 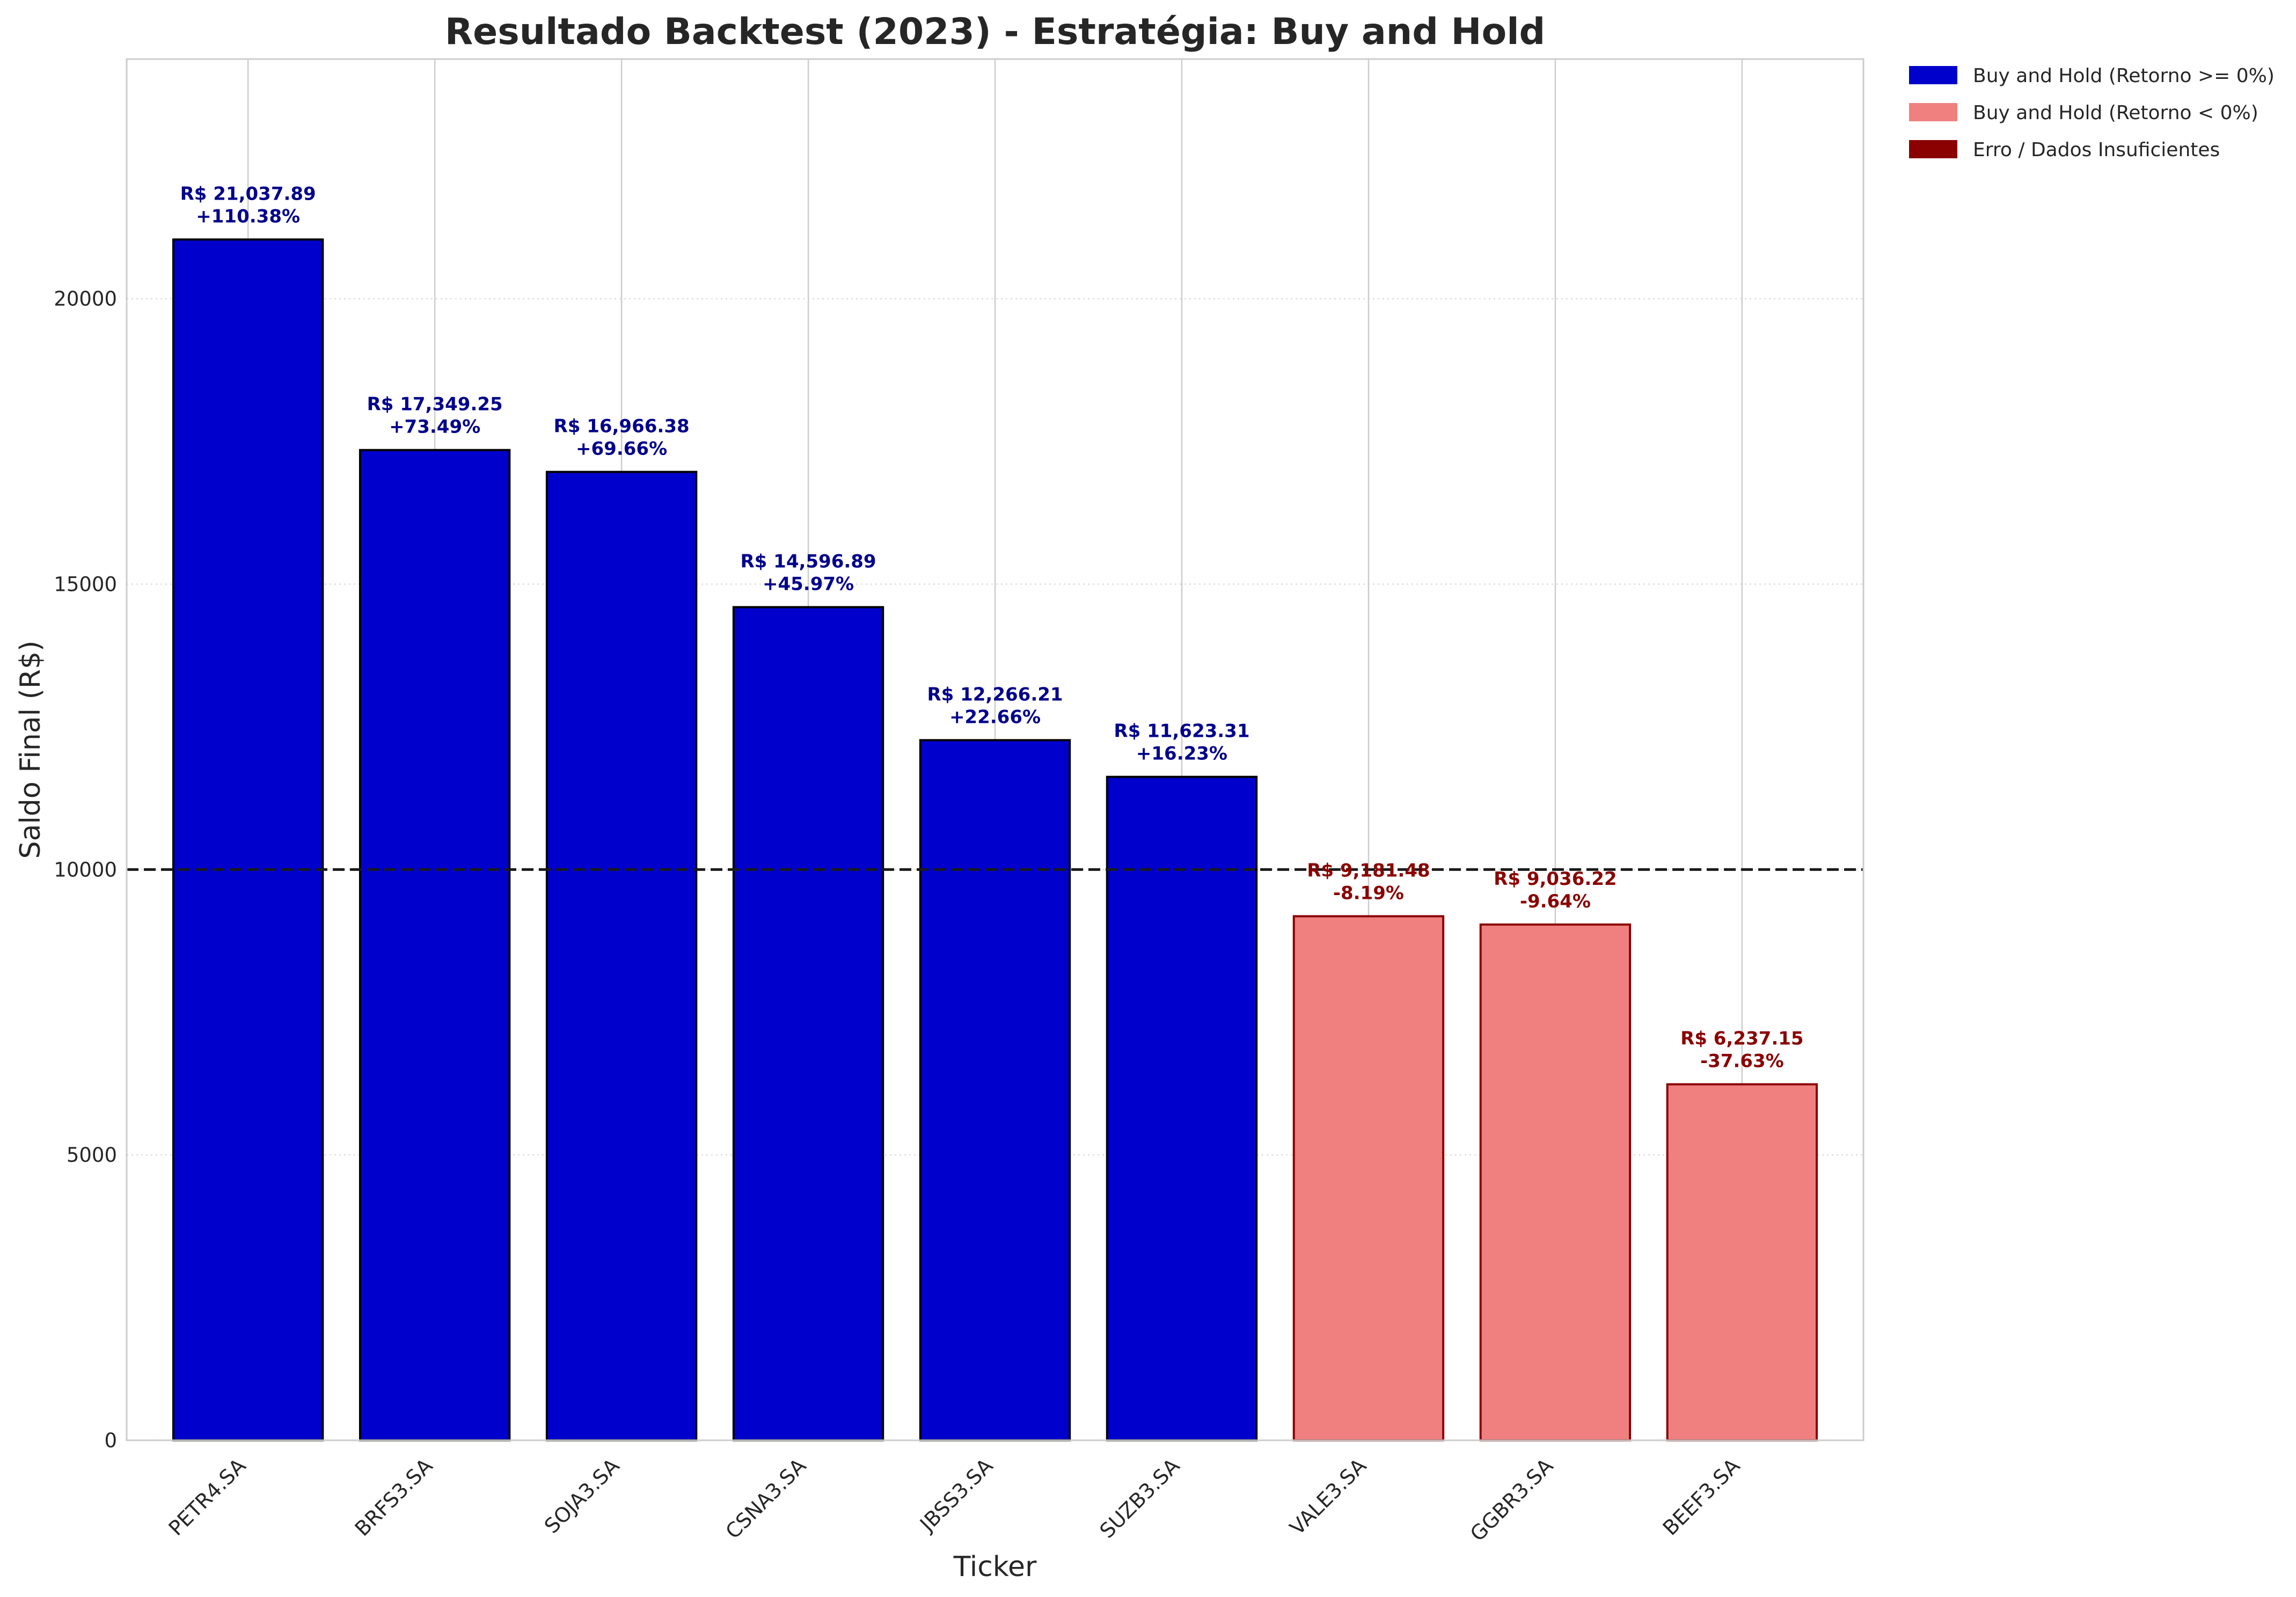 What do you see at coordinates (435, 404) in the screenshot?
I see `bar-value-label: R$ 17,349.25` at bounding box center [435, 404].